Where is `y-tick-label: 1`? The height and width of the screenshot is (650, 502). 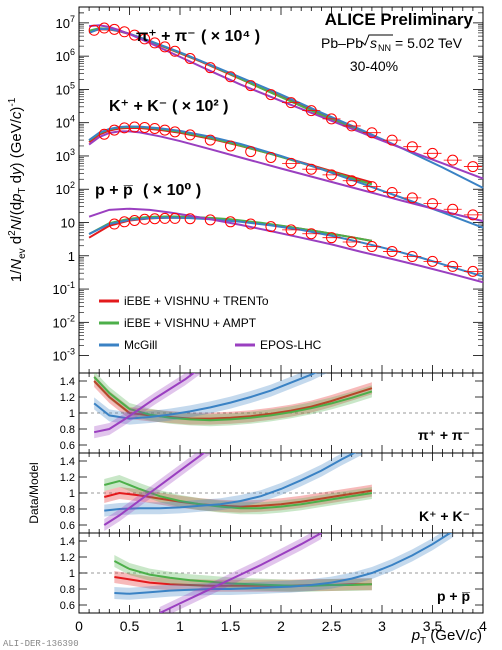
y-tick-label: 1 is located at coordinates (71, 256).